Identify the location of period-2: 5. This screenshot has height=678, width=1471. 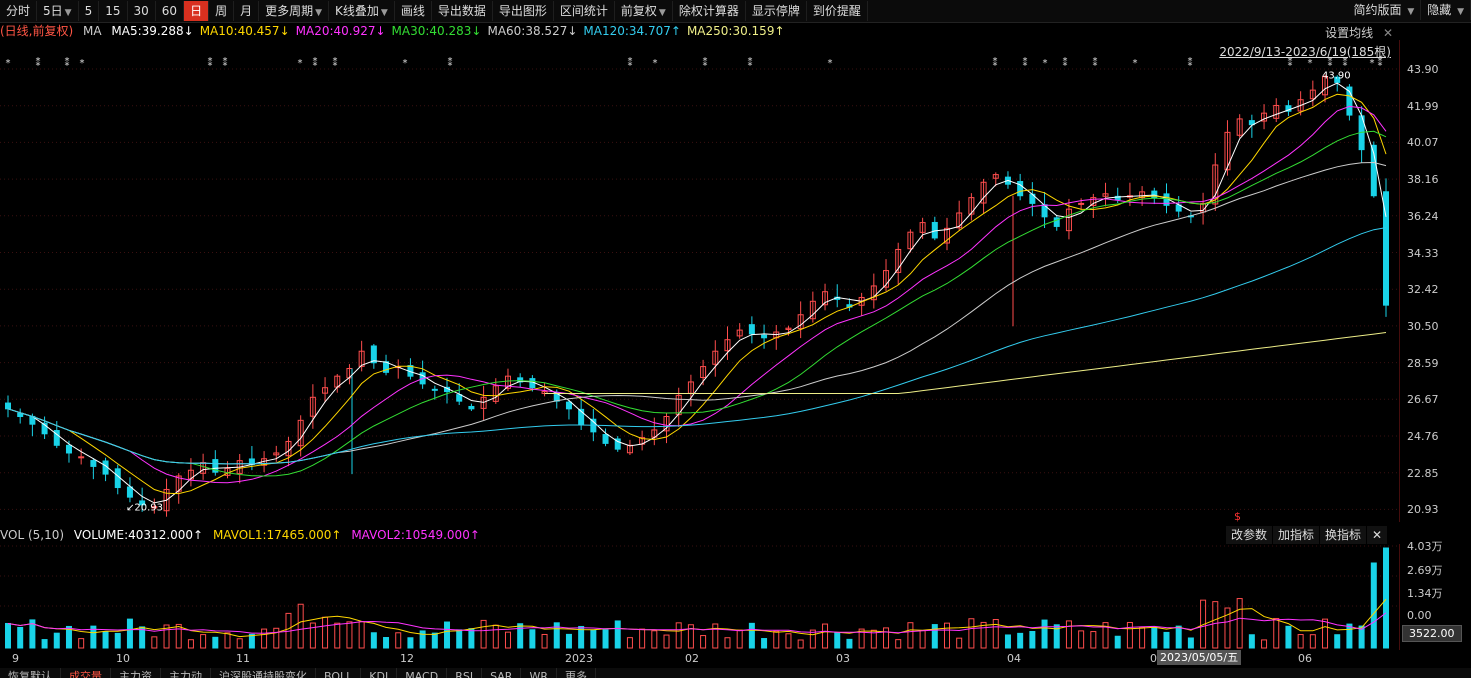
(89, 11).